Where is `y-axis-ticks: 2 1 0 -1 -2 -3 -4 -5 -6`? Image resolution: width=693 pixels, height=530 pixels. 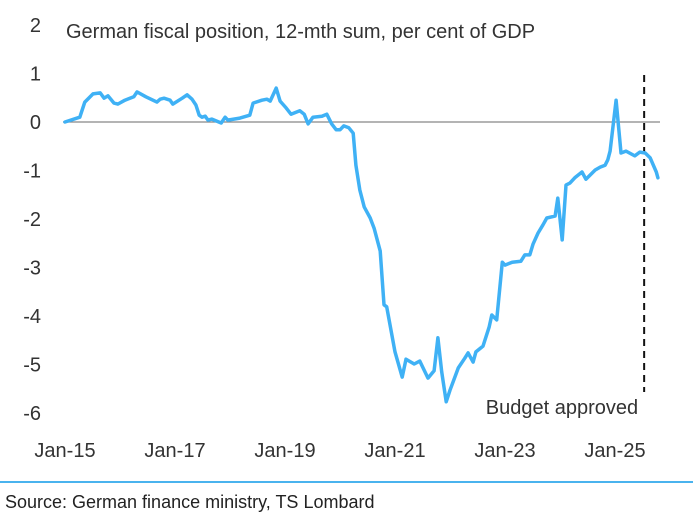
y-axis-ticks: 2 1 0 -1 -2 -3 -4 -5 -6 is located at coordinates (32, 220).